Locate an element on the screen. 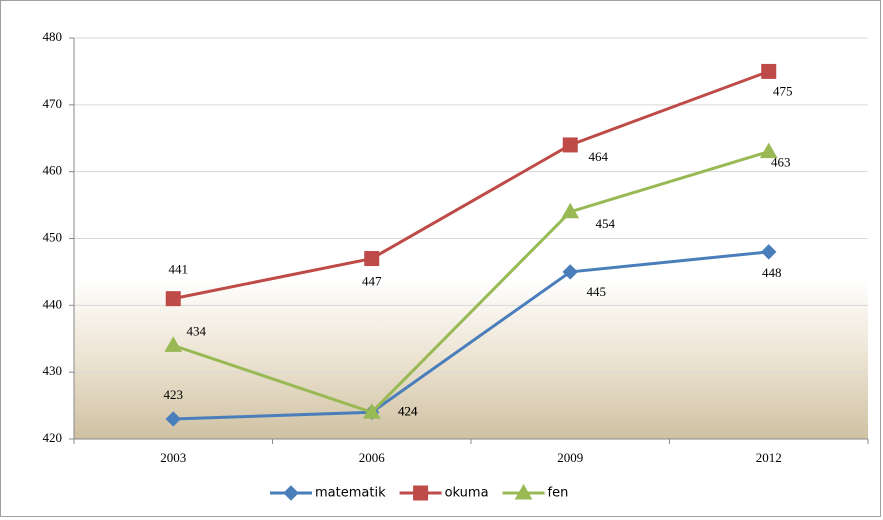  data-label: 464 is located at coordinates (599, 156).